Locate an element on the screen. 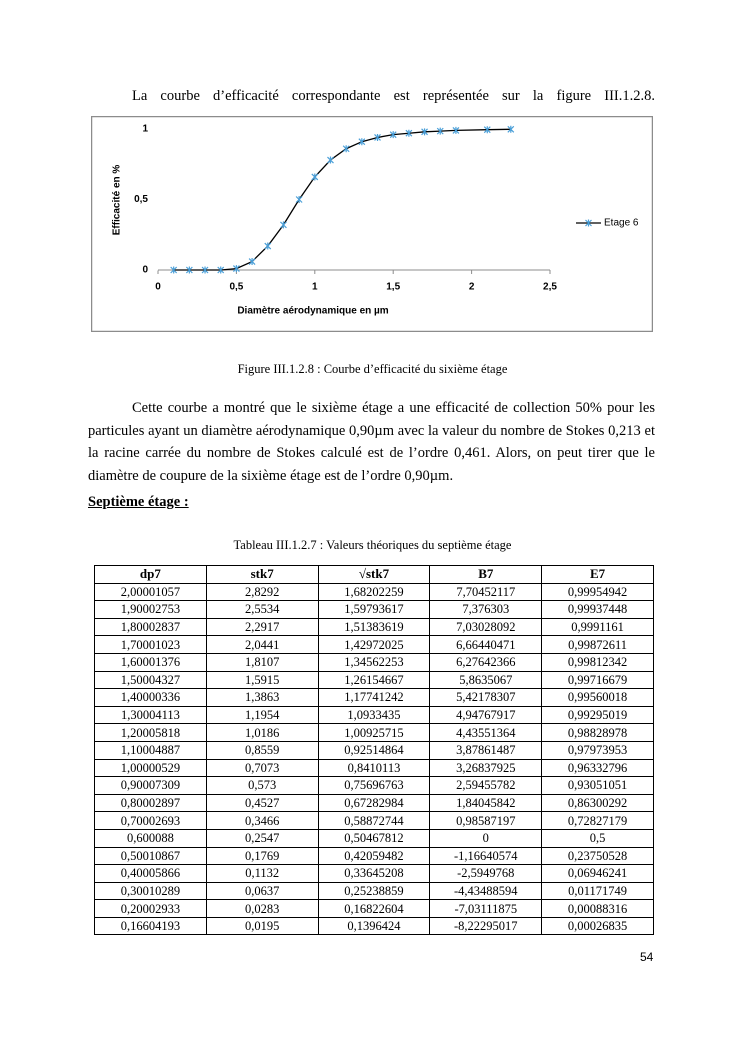  table-cell: 0,0195 is located at coordinates (262, 926).